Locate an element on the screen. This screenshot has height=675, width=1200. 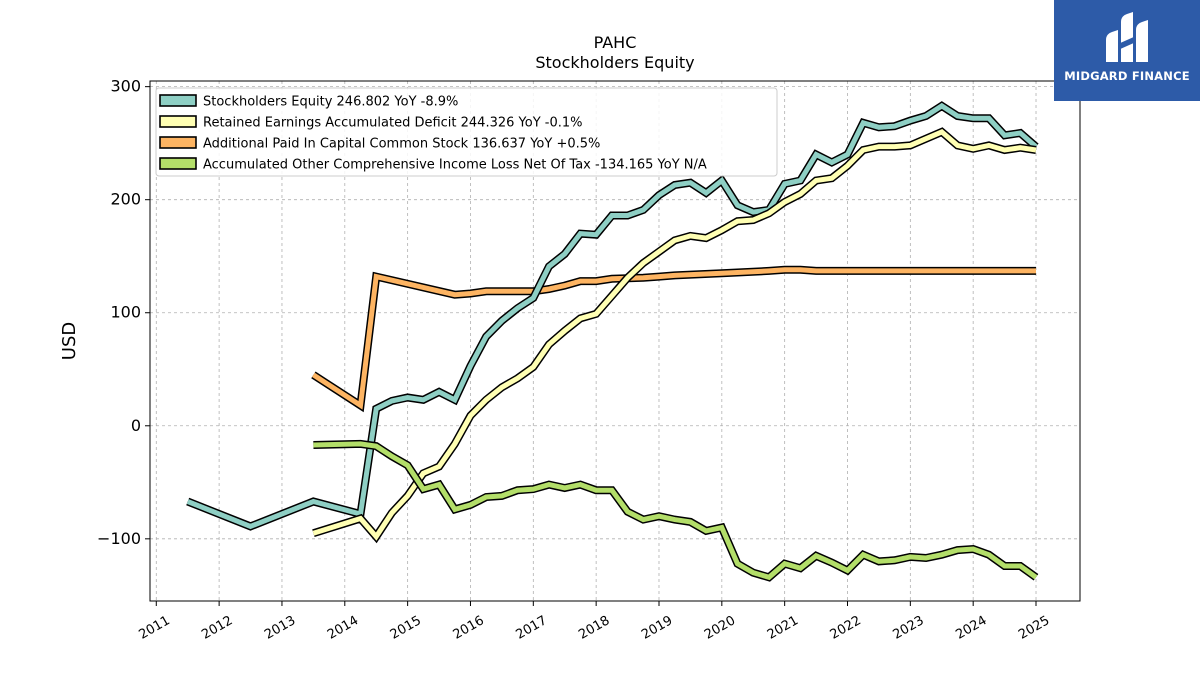
x-tick-label: 2017 is located at coordinates (531, 628).